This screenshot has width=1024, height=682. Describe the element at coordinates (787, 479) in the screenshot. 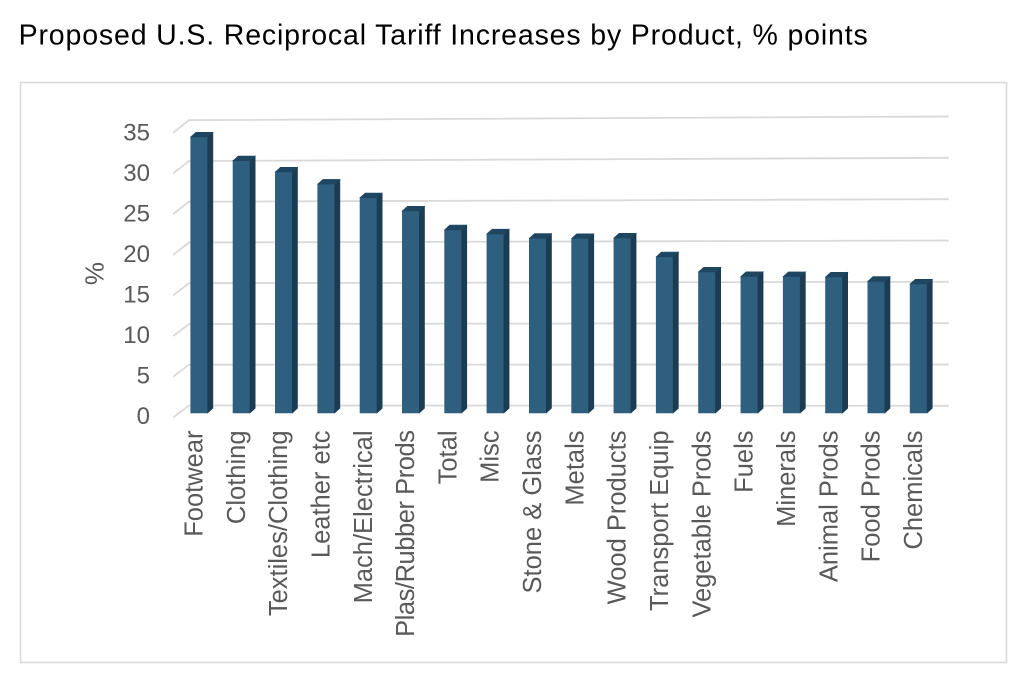

I see `svg-text: Minerals` at that location.